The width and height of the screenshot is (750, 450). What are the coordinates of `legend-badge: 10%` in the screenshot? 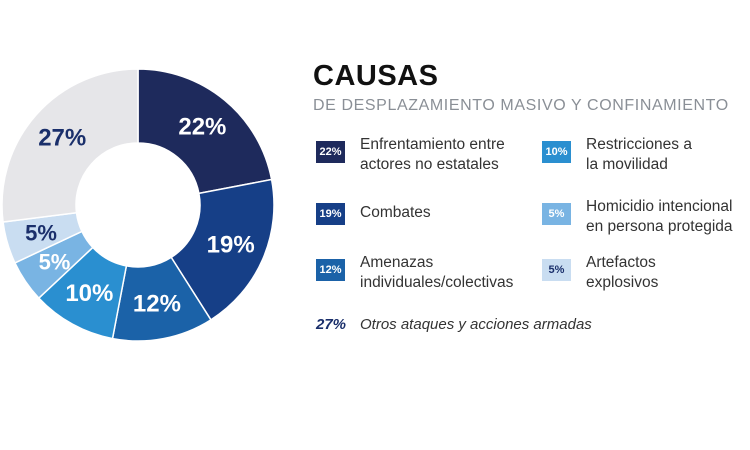 It's located at (556, 152).